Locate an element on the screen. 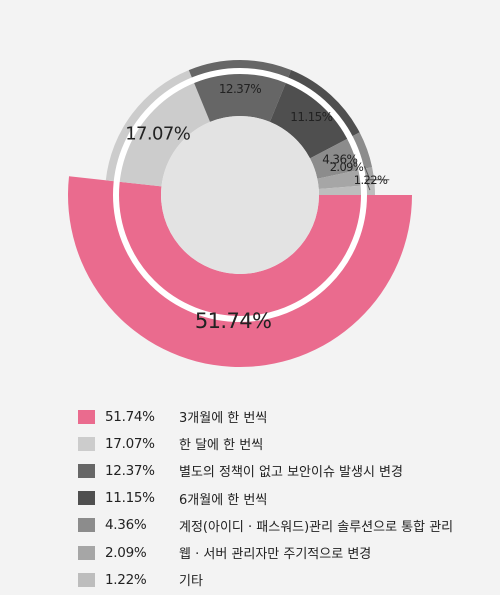  legend-value: 12.37% is located at coordinates (130, 470).